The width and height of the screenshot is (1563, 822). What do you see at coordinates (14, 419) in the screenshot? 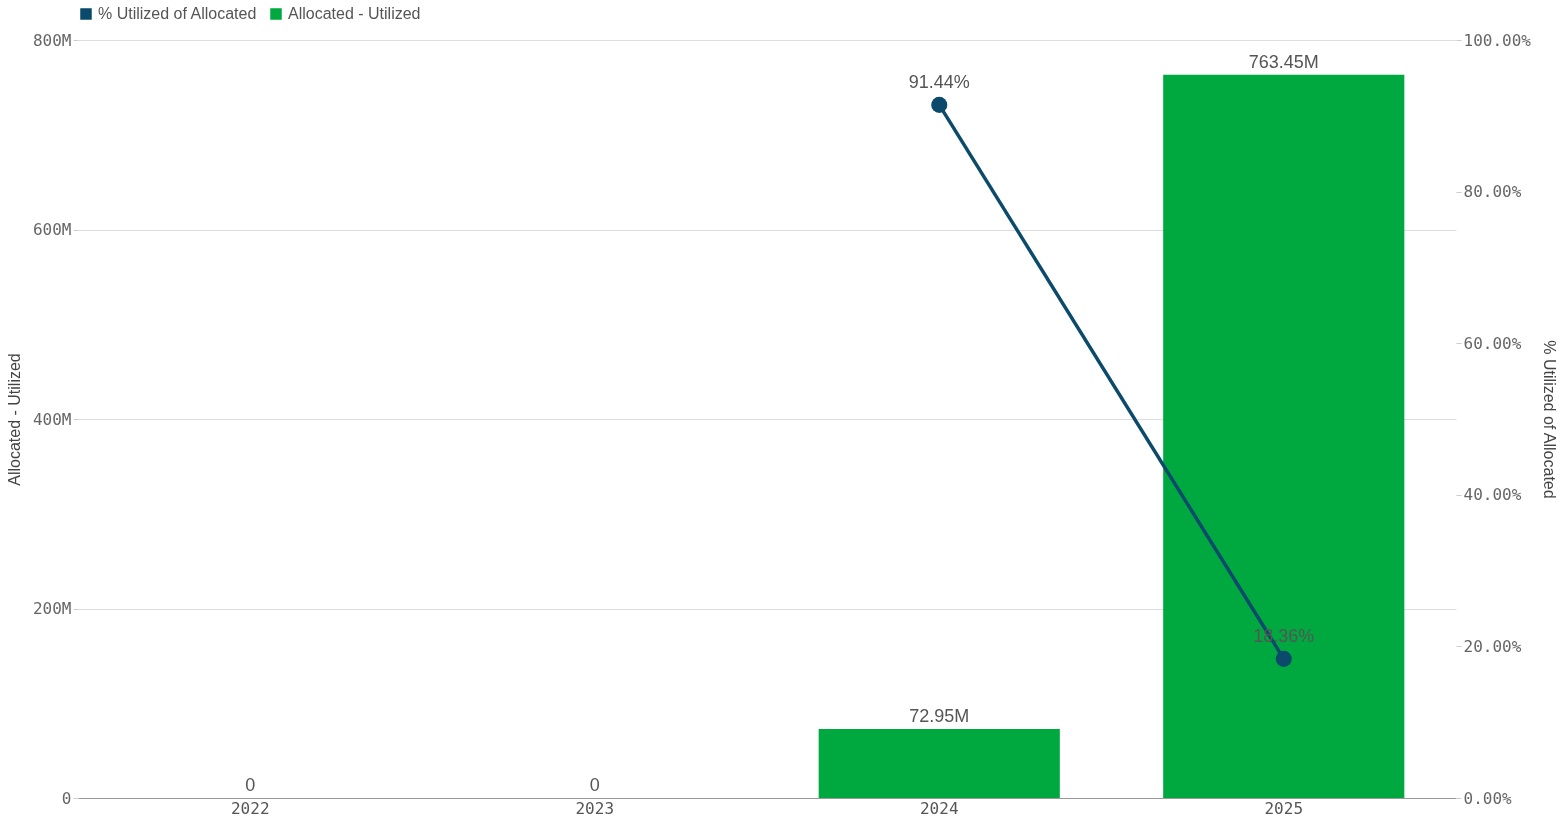
I see `y-axis-title: Allocated - Utilized` at bounding box center [14, 419].